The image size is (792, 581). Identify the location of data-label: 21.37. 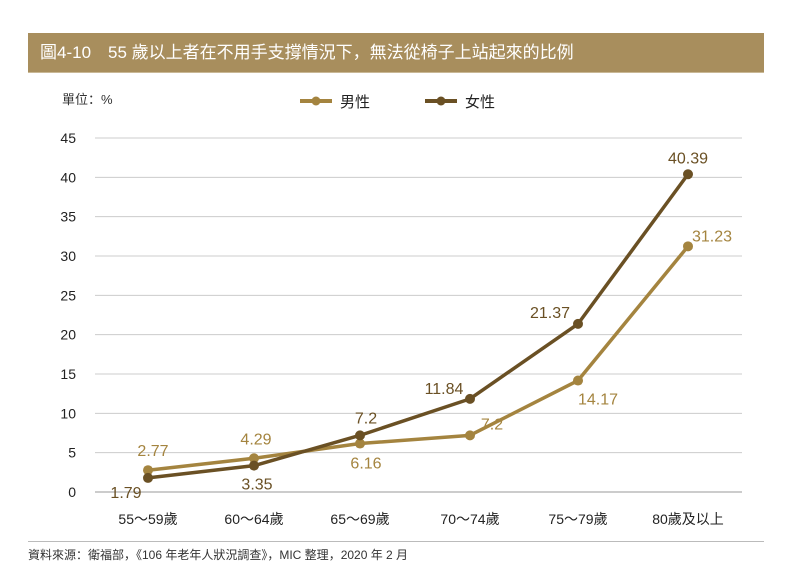
(550, 313).